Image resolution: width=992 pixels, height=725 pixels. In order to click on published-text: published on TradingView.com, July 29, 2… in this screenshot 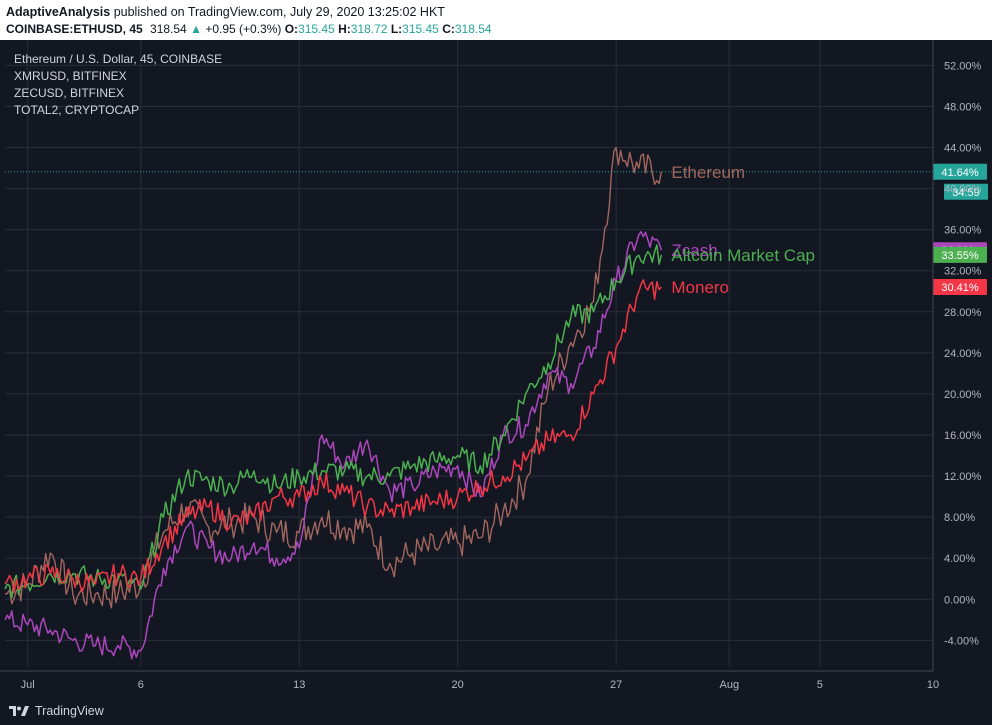, I will do `click(279, 12)`.